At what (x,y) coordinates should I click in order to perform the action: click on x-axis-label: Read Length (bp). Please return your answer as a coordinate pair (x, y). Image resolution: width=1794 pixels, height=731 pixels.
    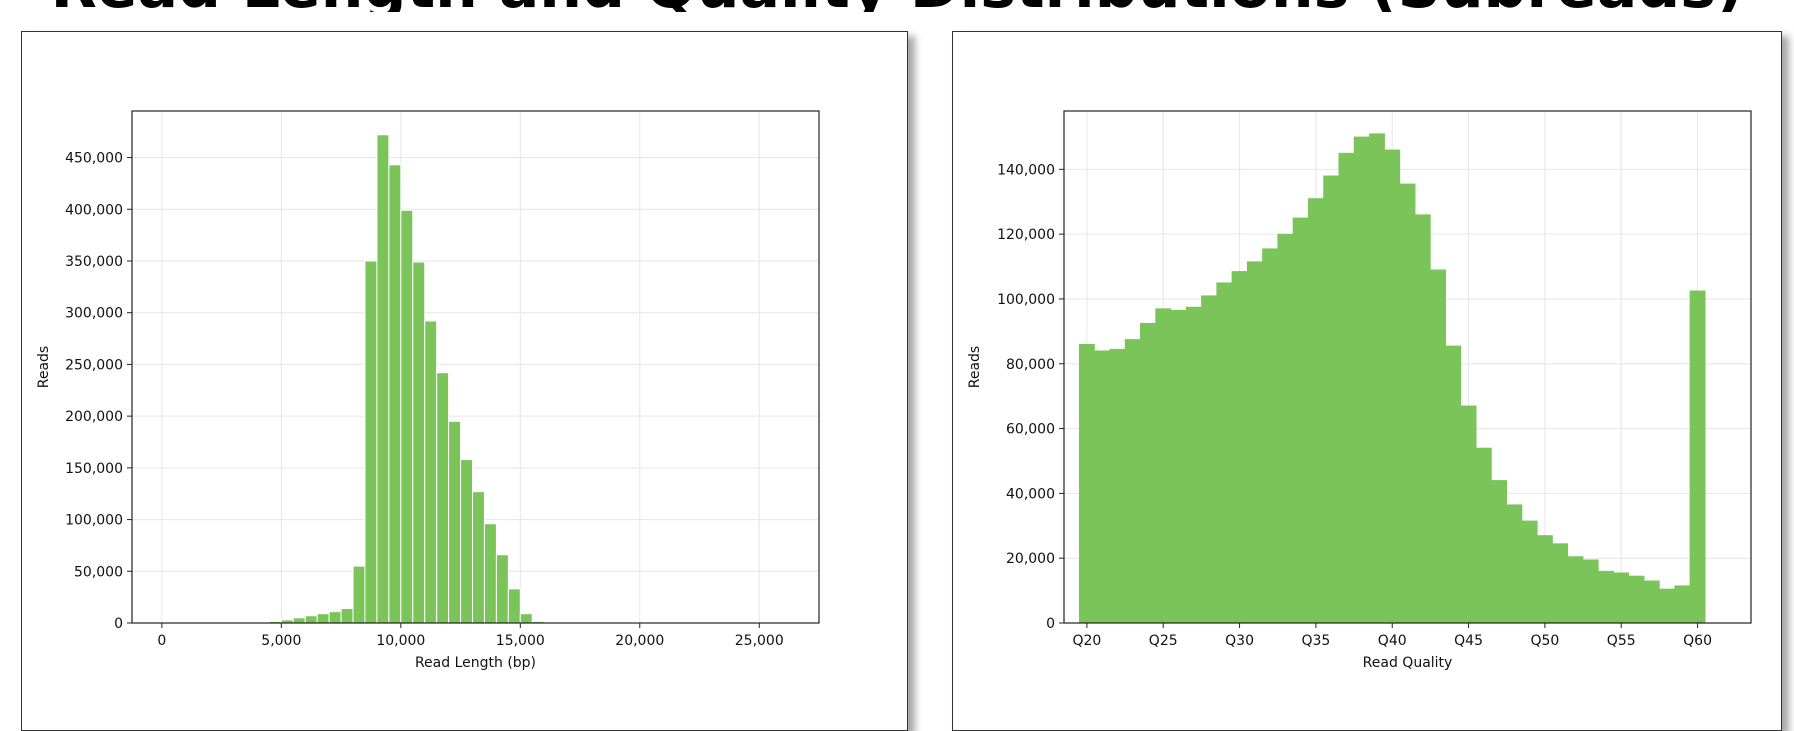
    Looking at the image, I should click on (475, 663).